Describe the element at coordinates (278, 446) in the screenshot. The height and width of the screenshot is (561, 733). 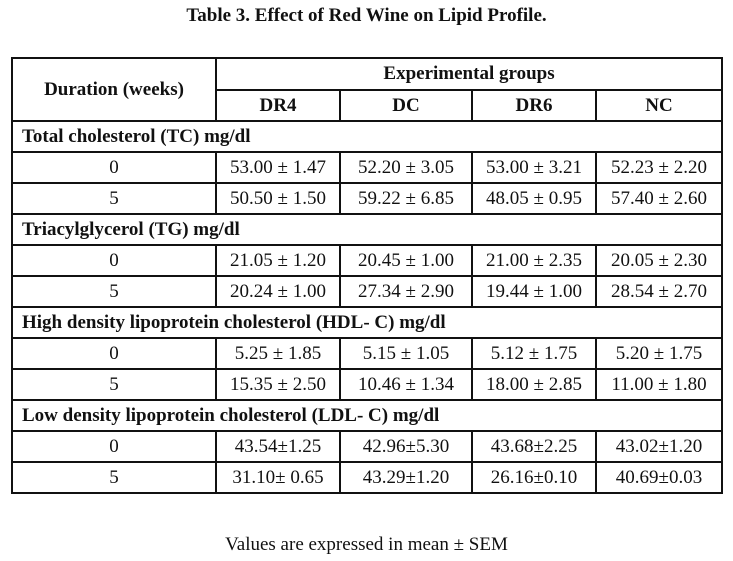
I see `value-cell-dr4: 43.54±1.25` at that location.